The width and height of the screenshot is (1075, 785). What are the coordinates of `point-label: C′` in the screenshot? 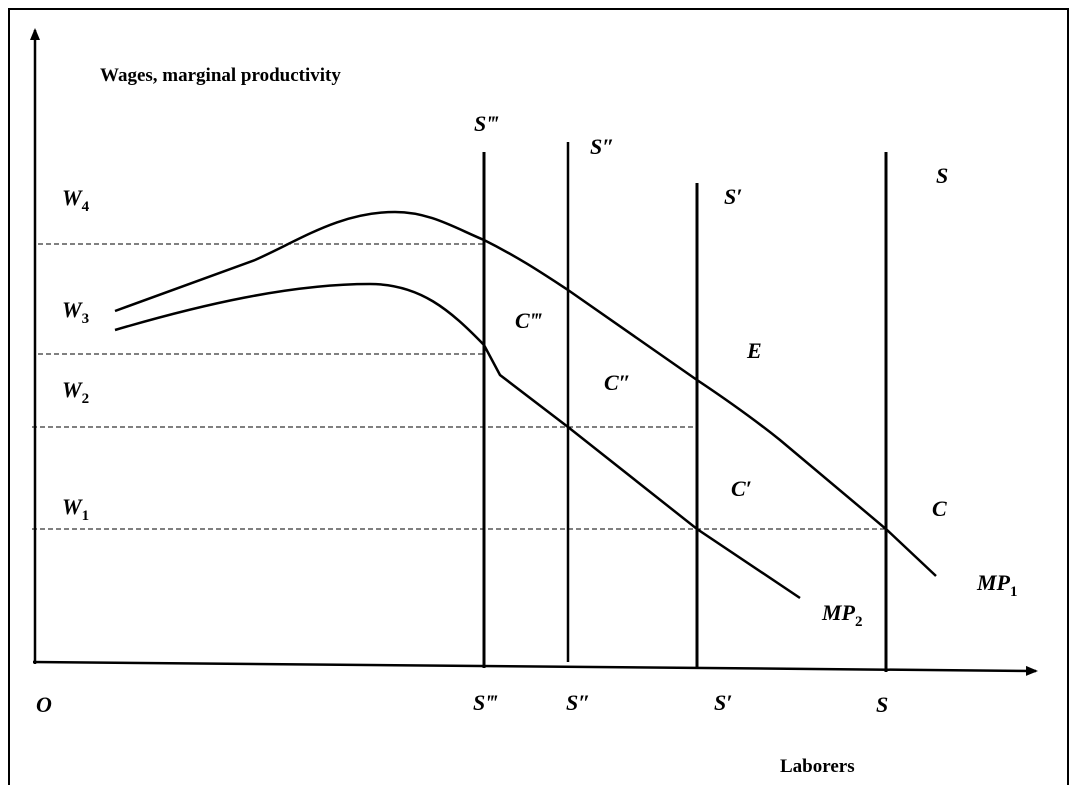 It's located at (741, 488).